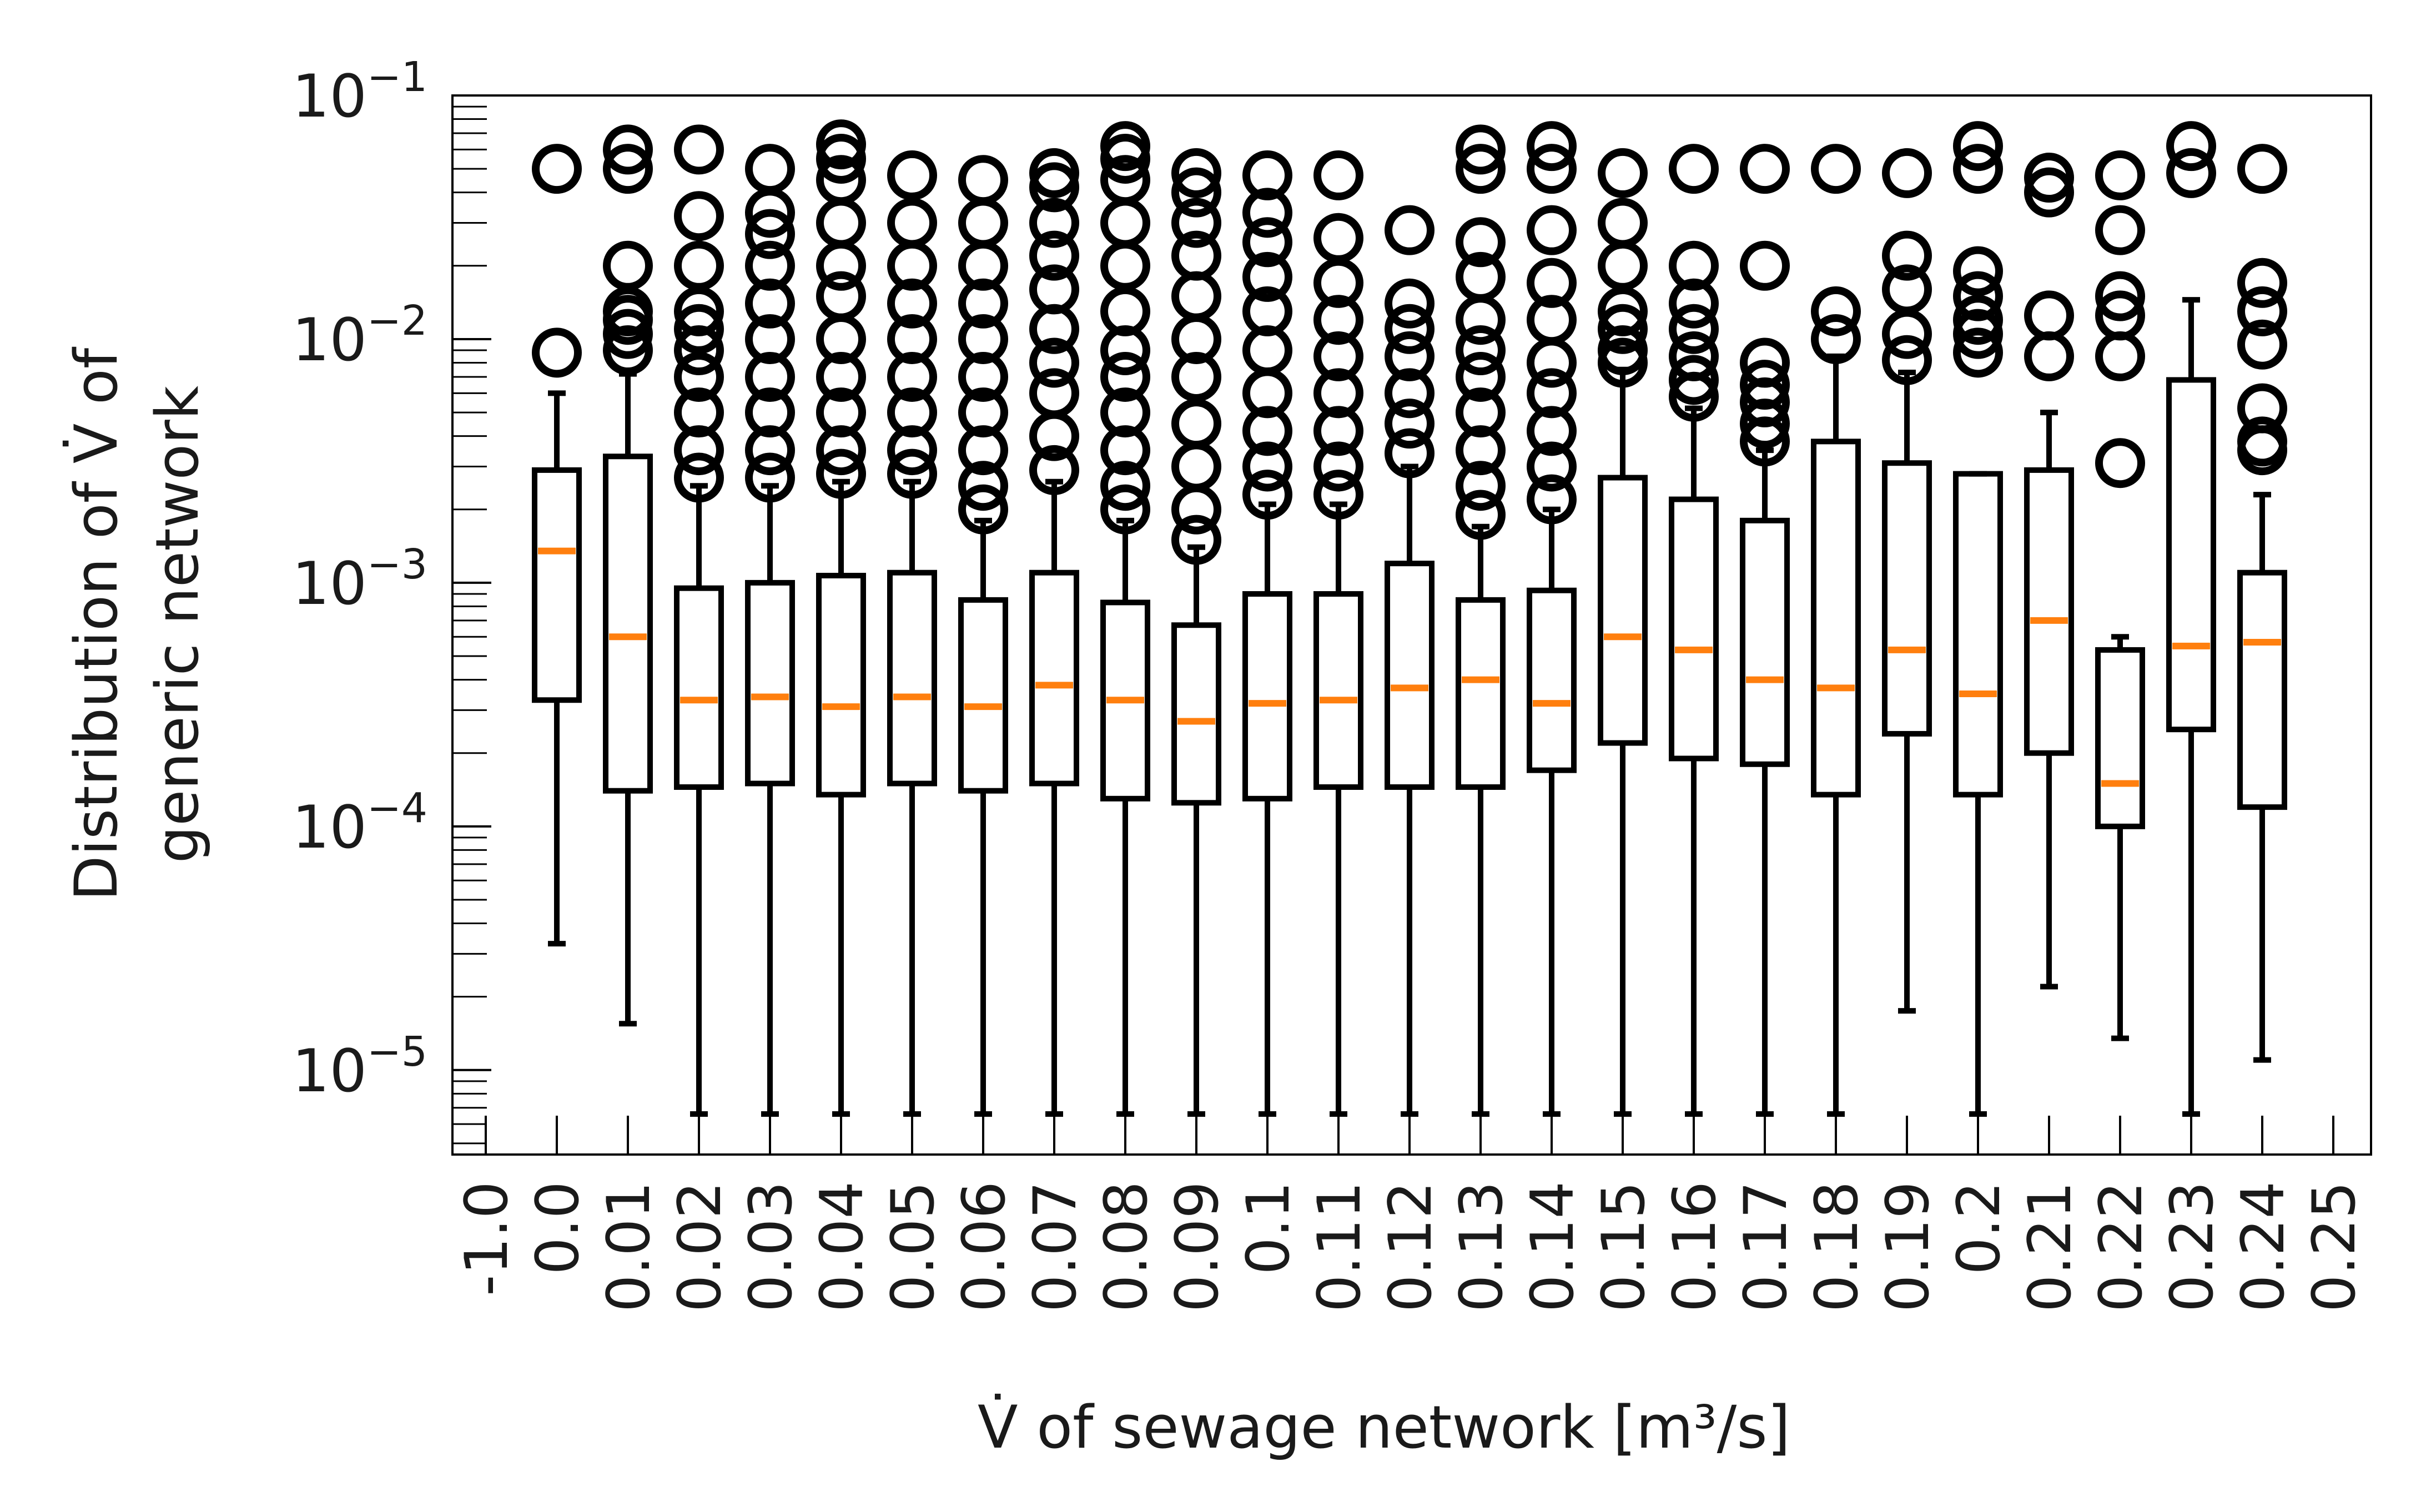  I want to click on x-tick-label: 0.0, so click(558, 1228).